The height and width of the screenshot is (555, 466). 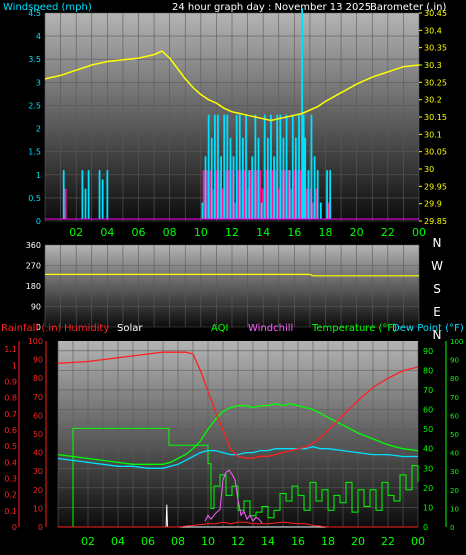 I want to click on windspeed-tick: 3.5, so click(x=34, y=59).